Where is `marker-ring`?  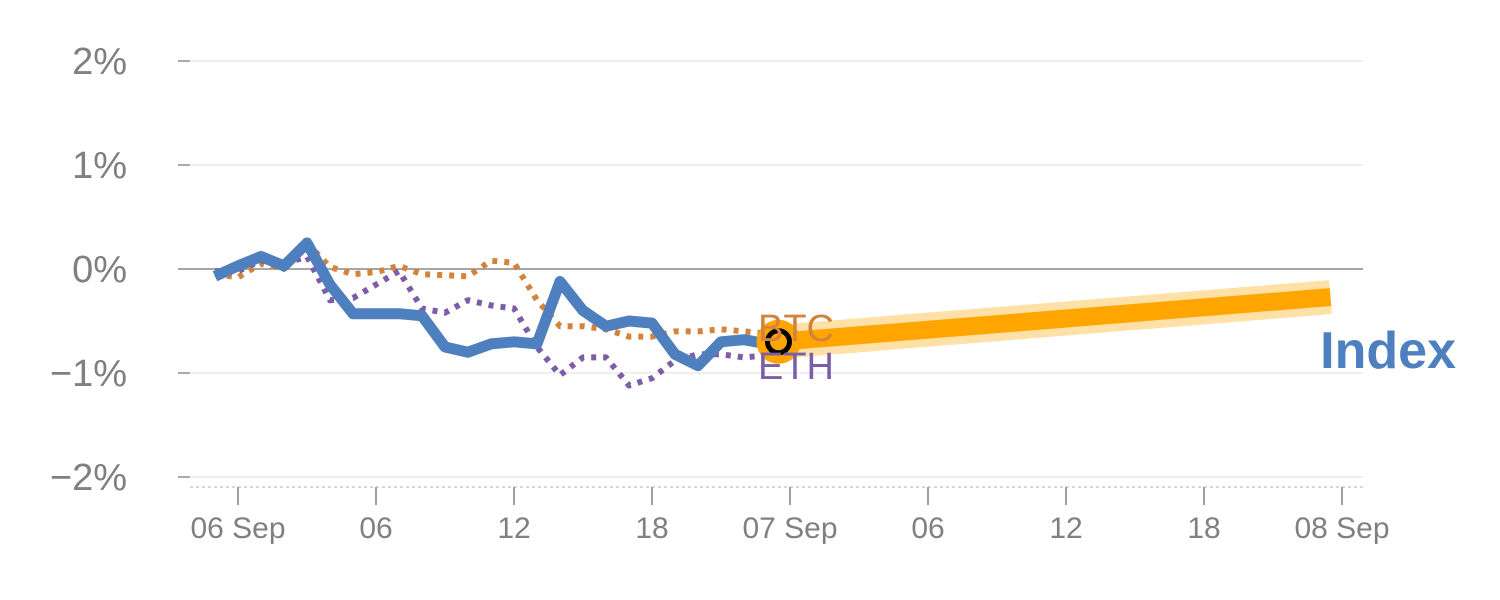
marker-ring is located at coordinates (778, 342).